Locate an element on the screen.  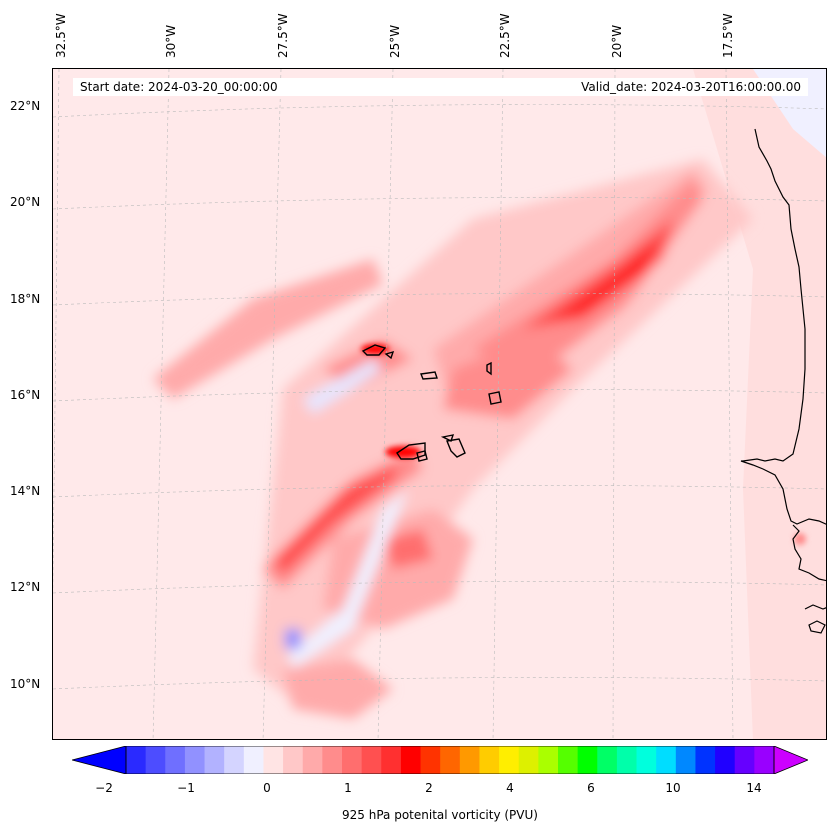
colorbar-tick: 0 is located at coordinates (267, 788).